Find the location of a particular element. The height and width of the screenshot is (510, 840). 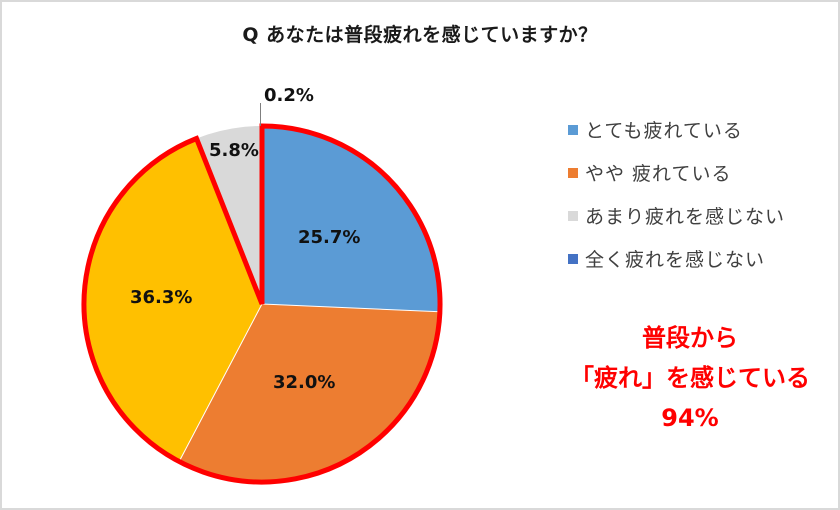

slice-somewhat-tired is located at coordinates (309, 393).